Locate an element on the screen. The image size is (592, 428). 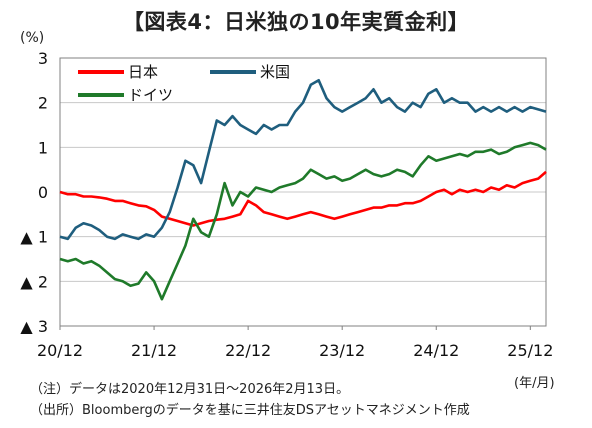
x-tick-label: 22/12 is located at coordinates (248, 350).